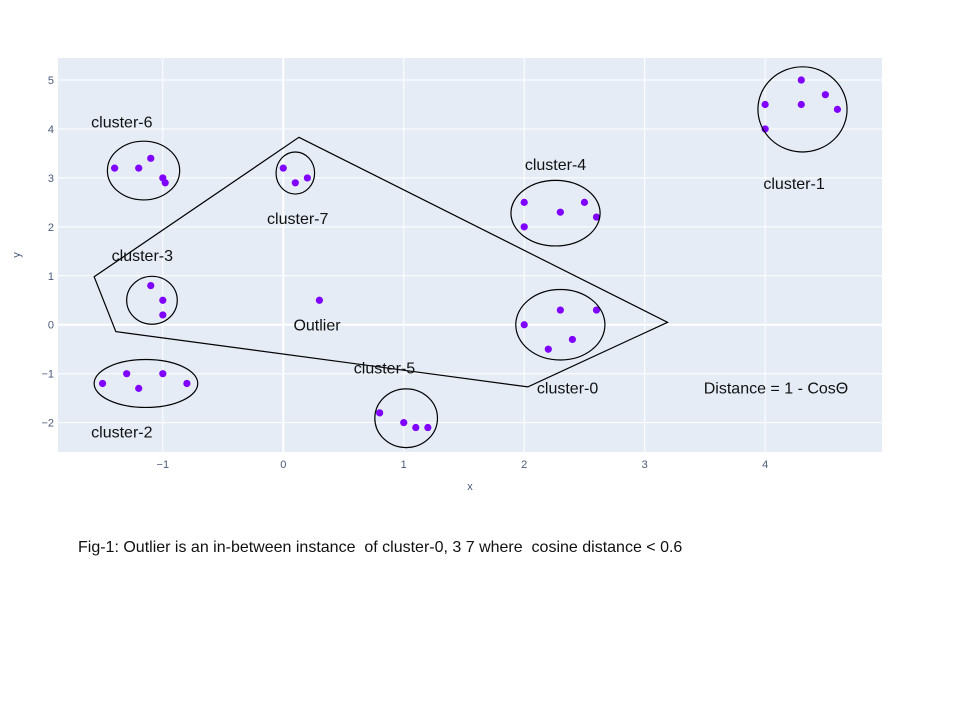  I want to click on cluster-label: cluster-6, so click(121, 123).